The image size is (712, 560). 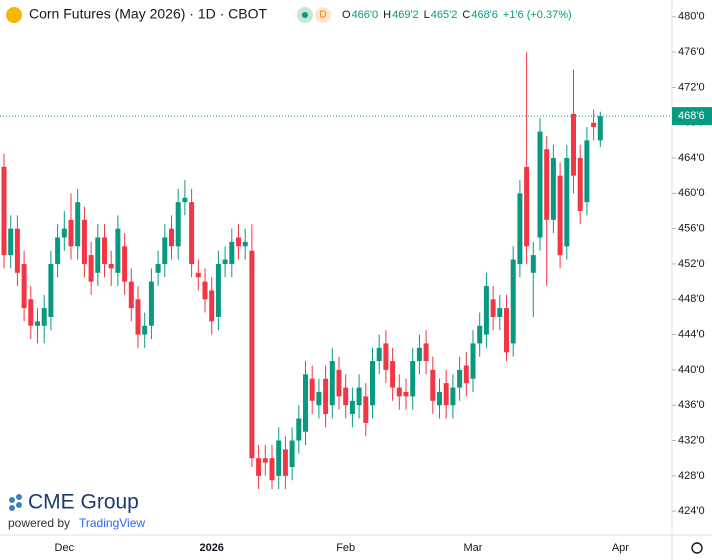 I want to click on interval-badge: D, so click(x=322, y=15).